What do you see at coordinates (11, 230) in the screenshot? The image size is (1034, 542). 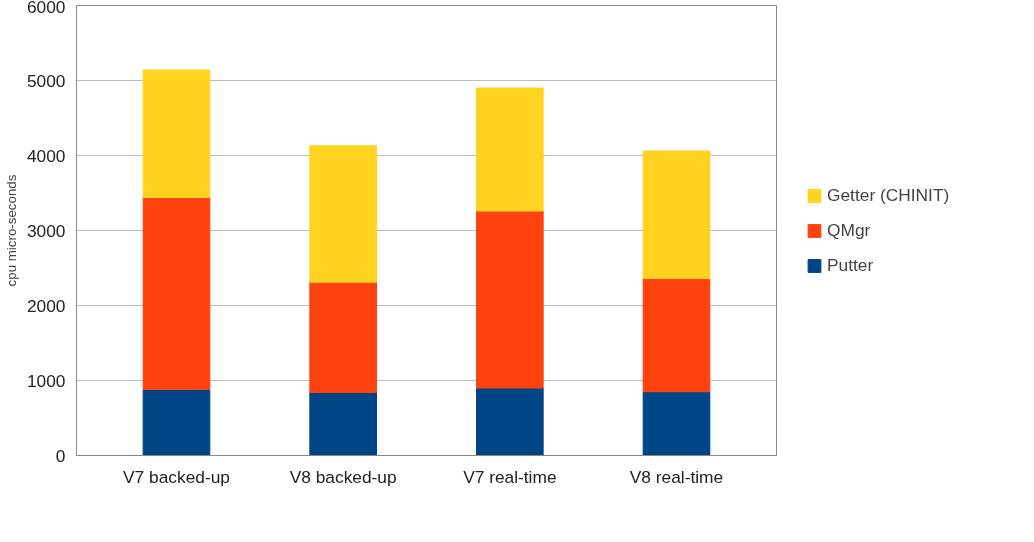 I see `y-axis-title: cpu micro-seconds` at bounding box center [11, 230].